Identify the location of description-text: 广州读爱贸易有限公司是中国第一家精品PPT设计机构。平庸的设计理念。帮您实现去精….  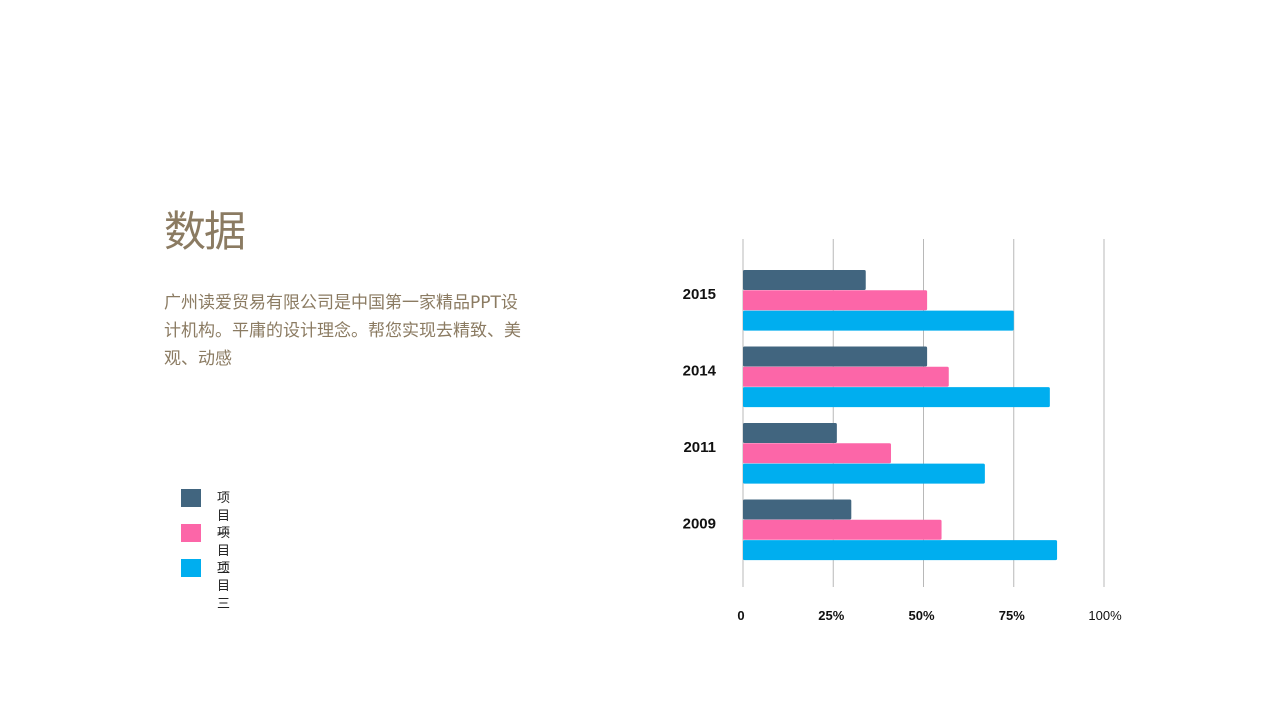
(342, 331).